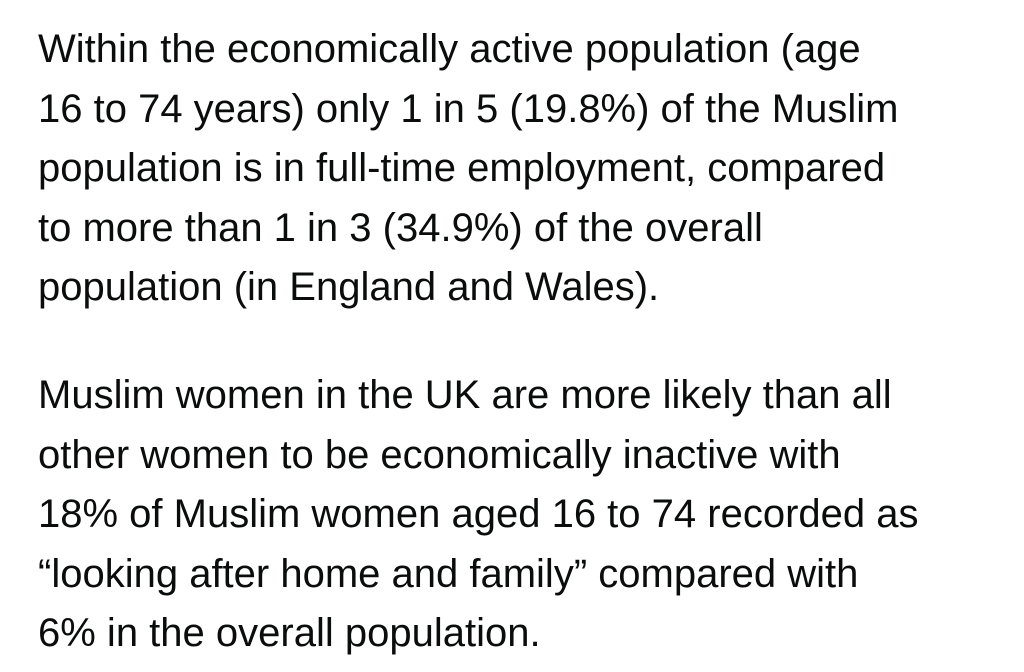 The width and height of the screenshot is (1024, 672). Describe the element at coordinates (289, 633) in the screenshot. I see `text-line: 6% in the overall population.` at that location.